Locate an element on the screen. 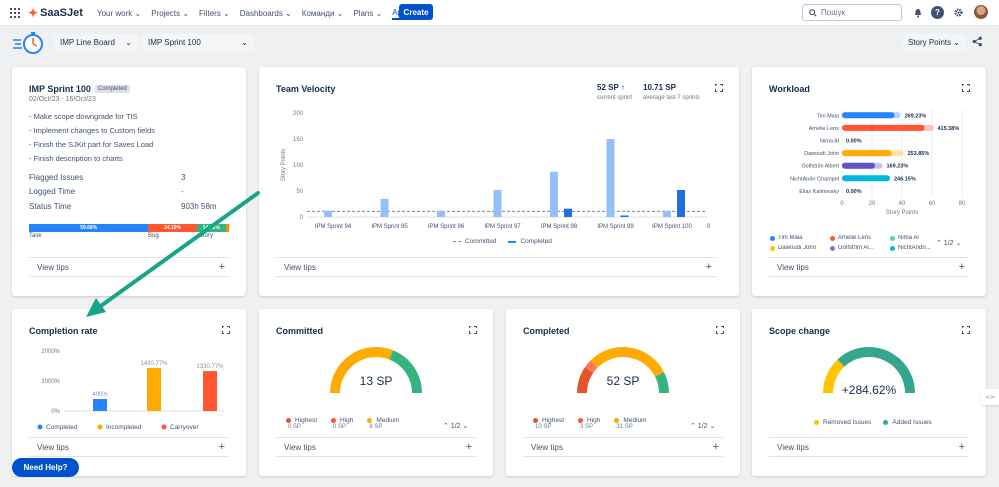 The height and width of the screenshot is (487, 999). high-dot-icon is located at coordinates (334, 420).